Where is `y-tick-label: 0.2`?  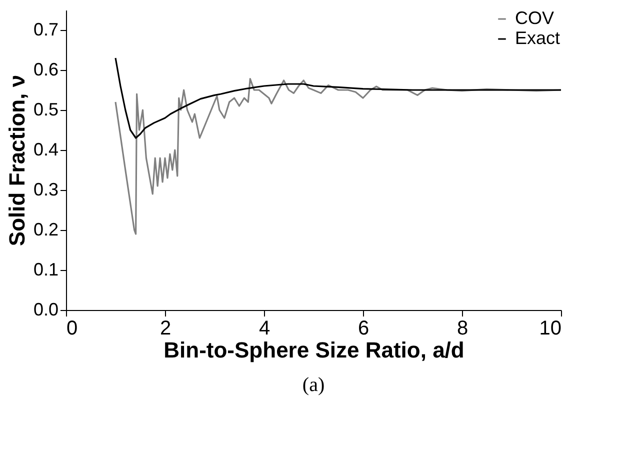
y-tick-label: 0.2 is located at coordinates (45, 230).